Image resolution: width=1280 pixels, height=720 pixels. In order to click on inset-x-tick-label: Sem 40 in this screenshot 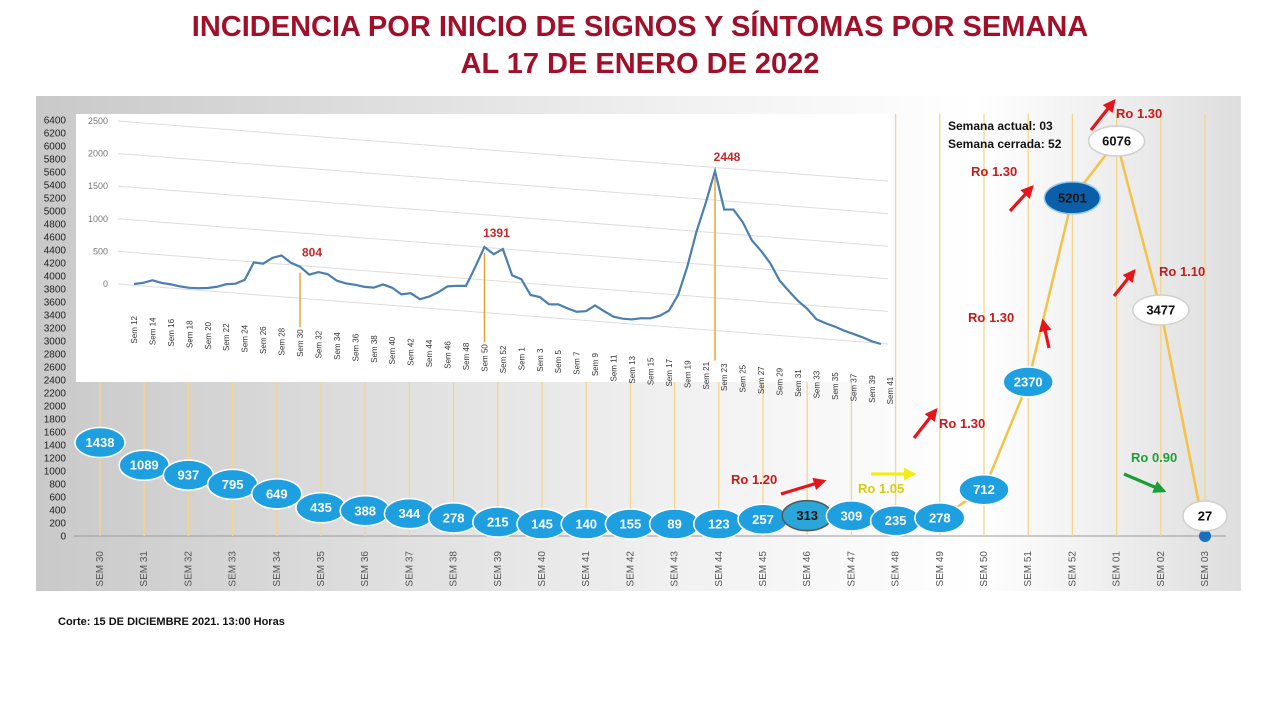, I will do `click(392, 350)`.